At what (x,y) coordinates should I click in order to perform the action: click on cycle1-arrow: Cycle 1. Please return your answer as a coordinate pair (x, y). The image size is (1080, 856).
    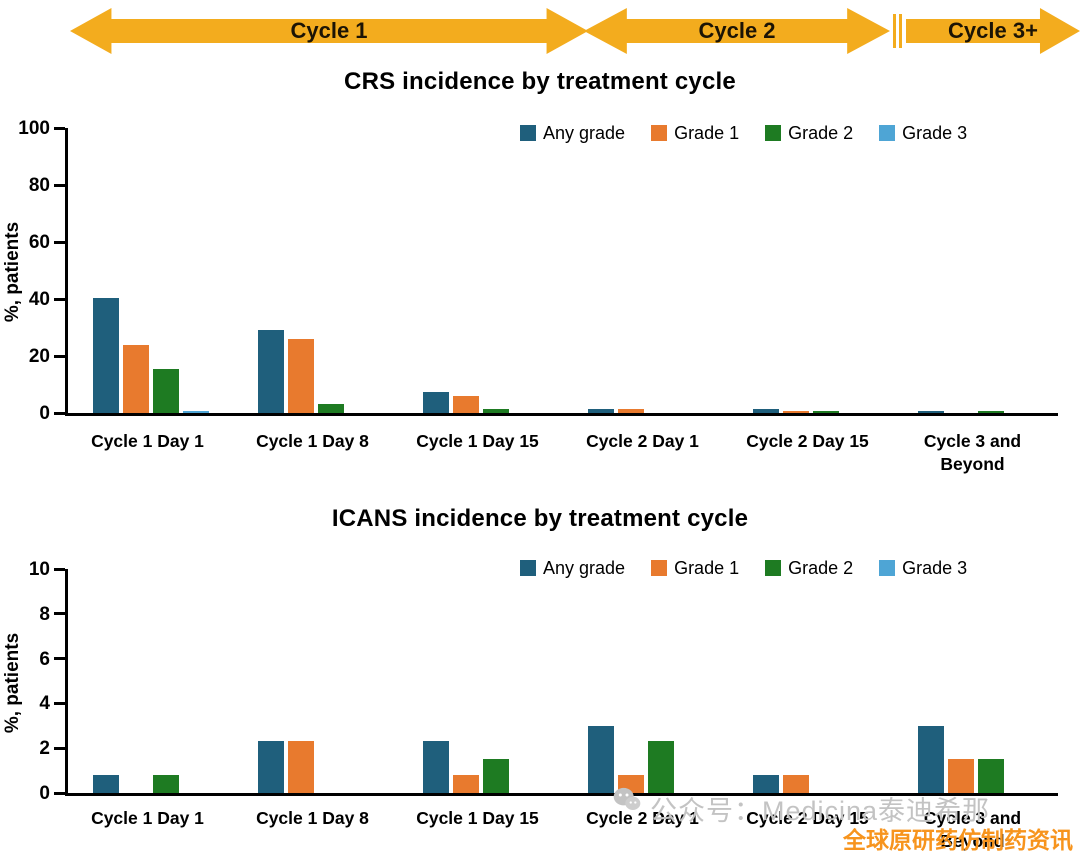
    Looking at the image, I should click on (329, 31).